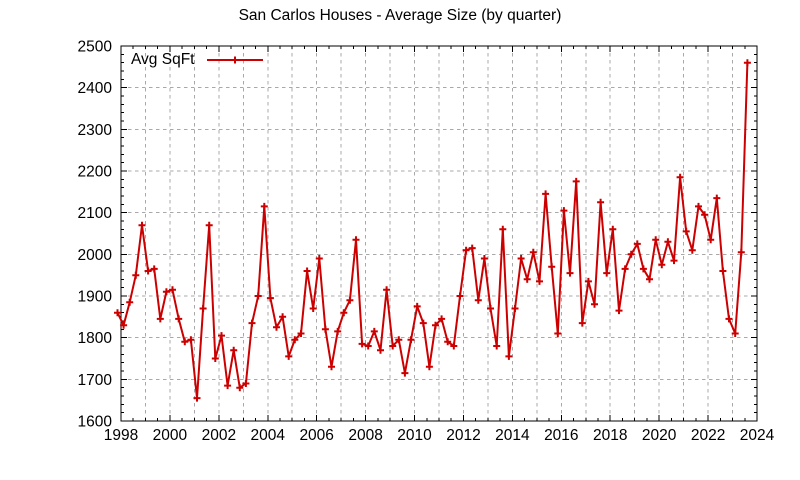 The width and height of the screenshot is (800, 480). Describe the element at coordinates (197, 60) in the screenshot. I see `legend: Avg SqFt` at that location.